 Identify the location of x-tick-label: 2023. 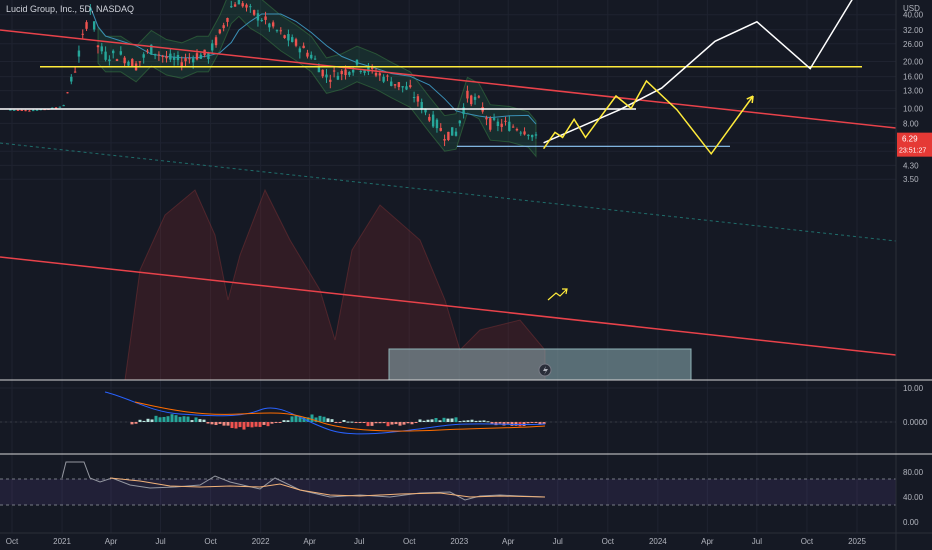
(459, 541).